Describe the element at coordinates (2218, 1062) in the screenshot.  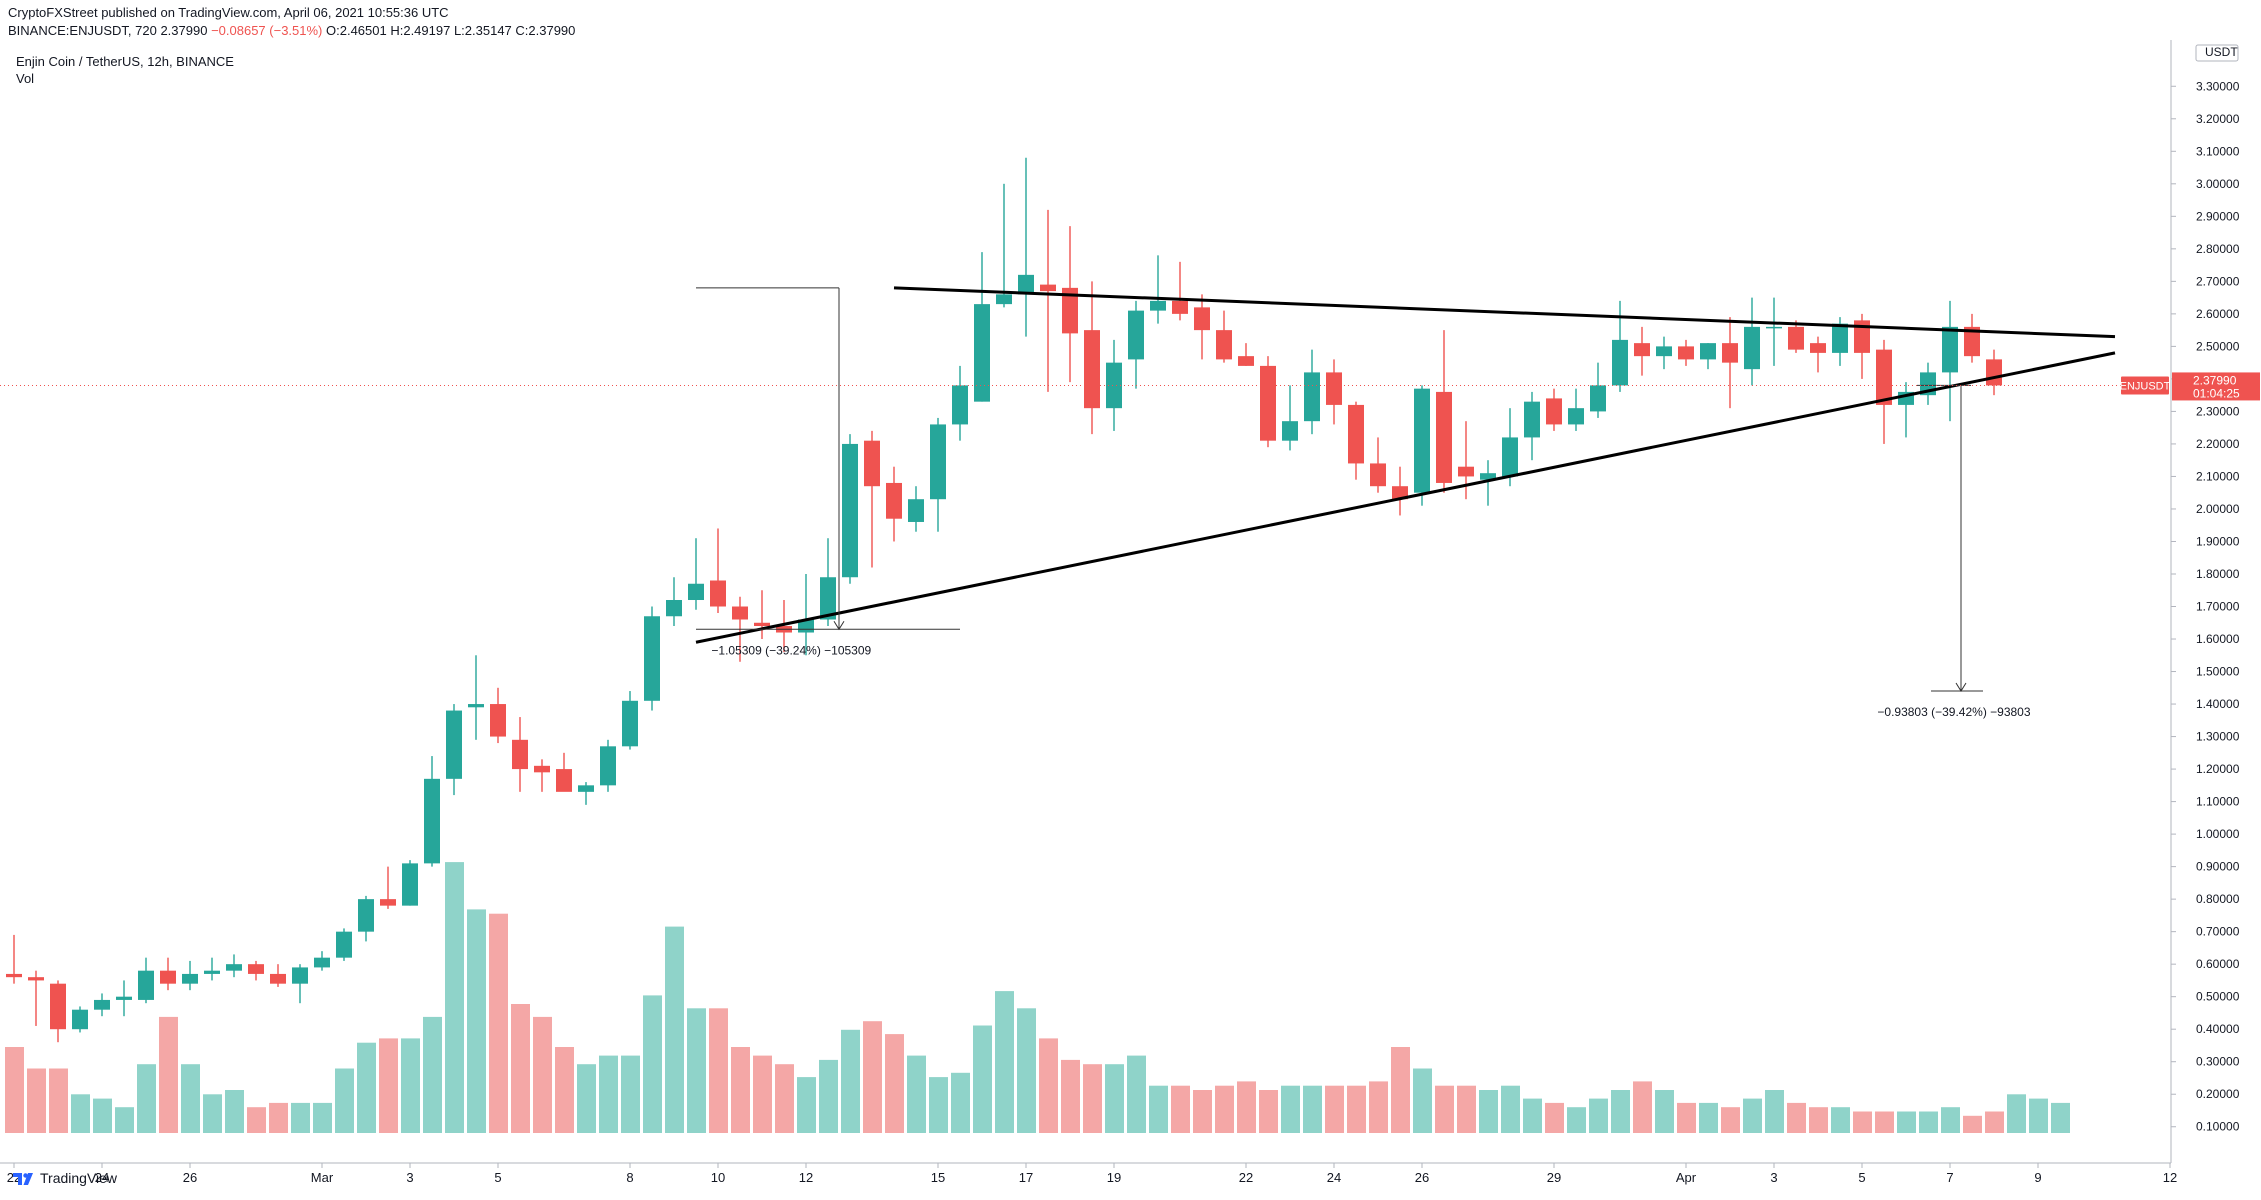
I see `price-tick-label: 0.30000` at that location.